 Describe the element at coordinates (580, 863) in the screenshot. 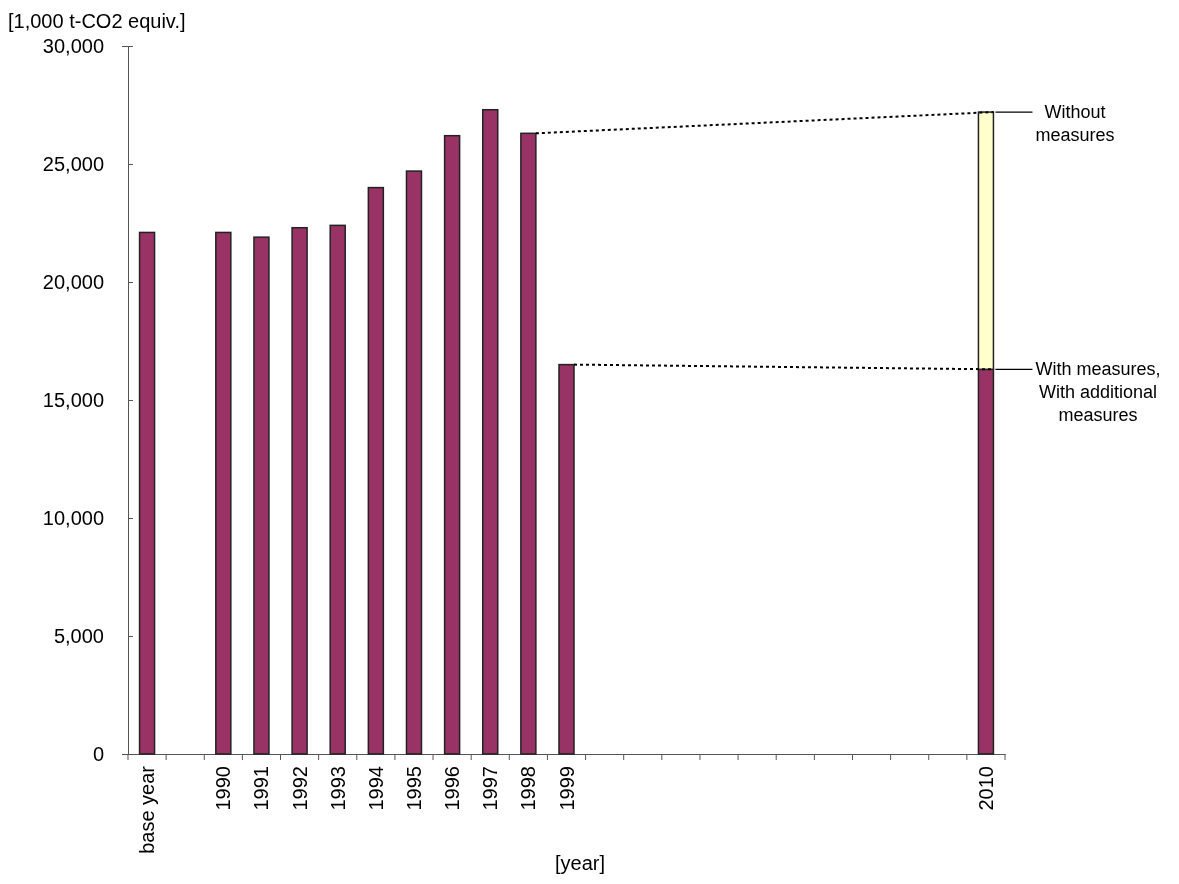

I see `x-axis-title: [year]` at that location.